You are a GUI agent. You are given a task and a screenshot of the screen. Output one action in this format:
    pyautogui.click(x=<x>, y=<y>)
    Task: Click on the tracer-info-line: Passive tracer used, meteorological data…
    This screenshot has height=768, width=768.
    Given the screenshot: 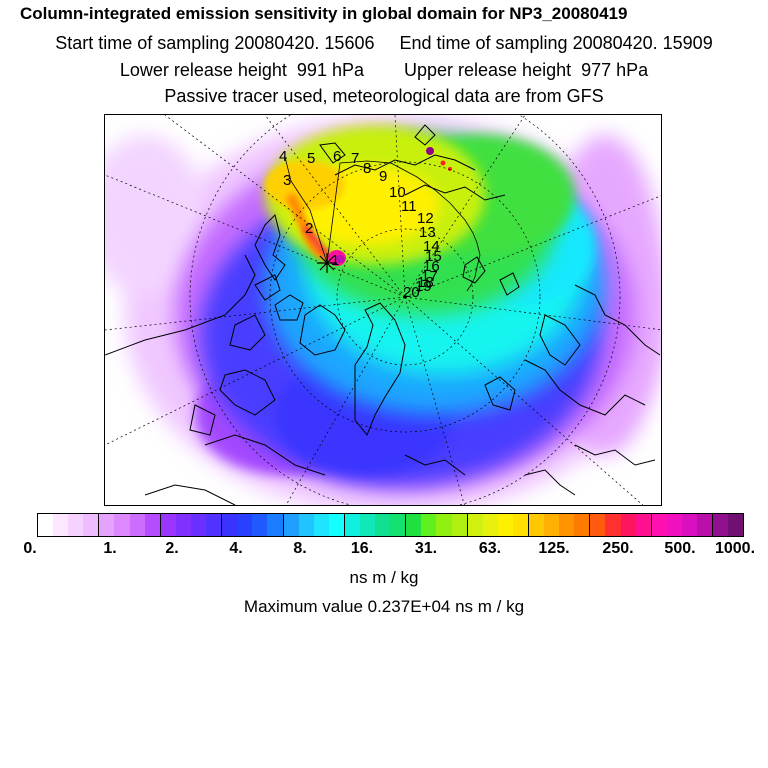 What is the action you would take?
    pyautogui.click(x=384, y=96)
    